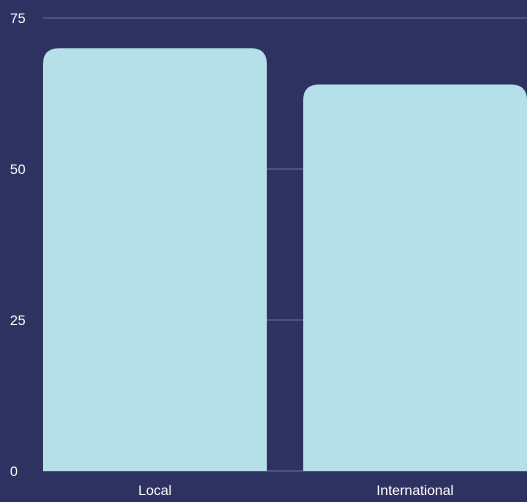  Describe the element at coordinates (154, 490) in the screenshot. I see `x-tick-label: Local` at that location.